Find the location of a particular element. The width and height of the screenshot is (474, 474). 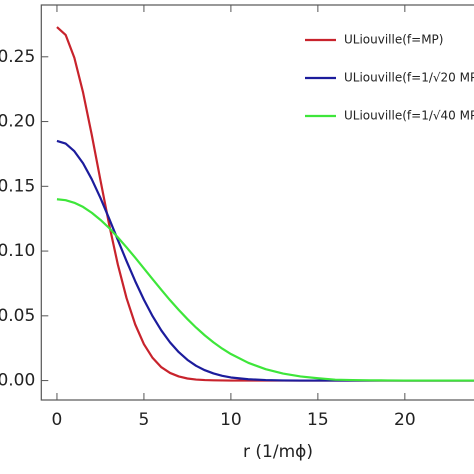

x-tick-label: 20 is located at coordinates (405, 420).